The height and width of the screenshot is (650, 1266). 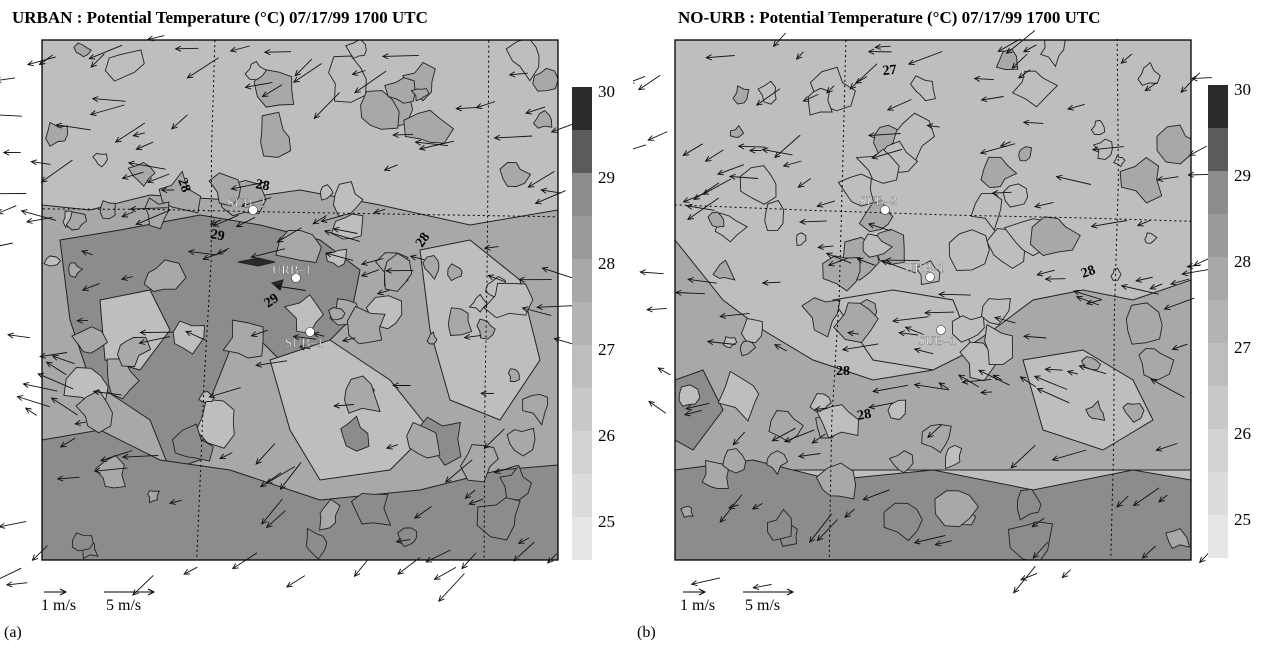 What do you see at coordinates (1242, 261) in the screenshot?
I see `colorbar-tick-label: 28` at bounding box center [1242, 261].